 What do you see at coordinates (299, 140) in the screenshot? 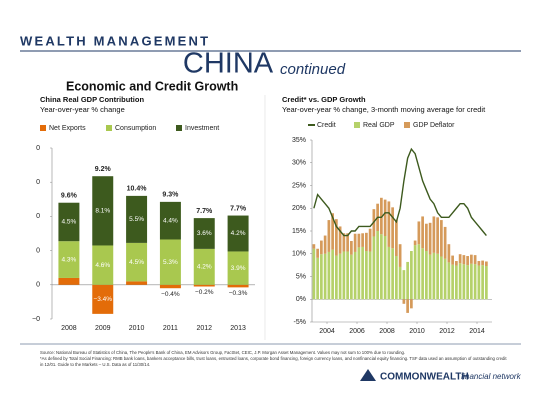
I see `y-tick-label: 35%` at bounding box center [299, 140].